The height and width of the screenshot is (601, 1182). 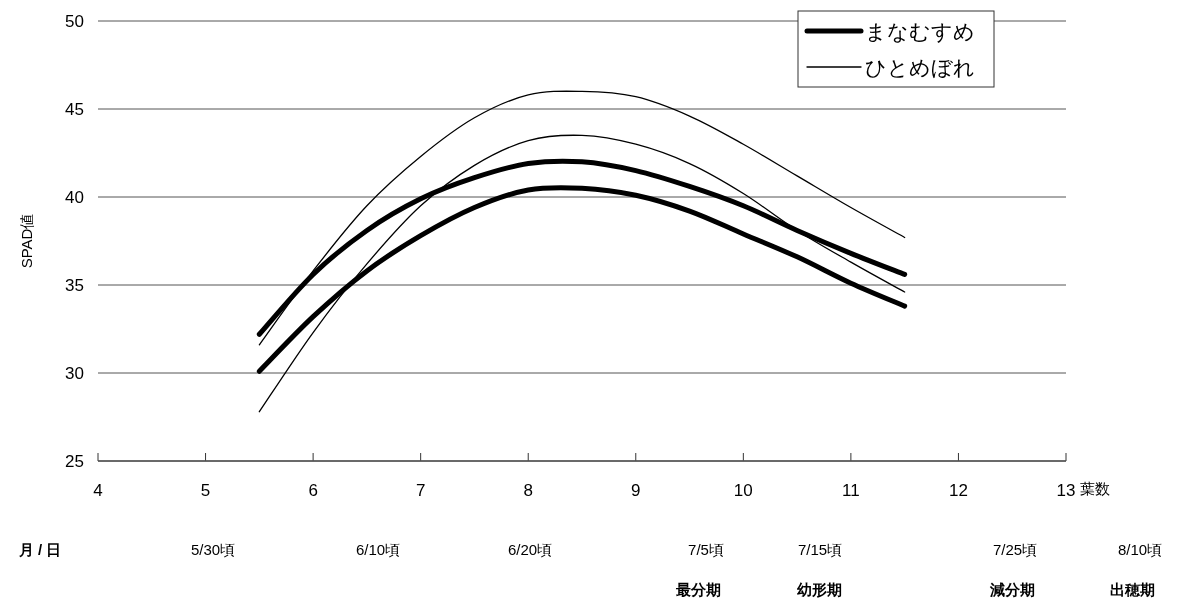 I want to click on legend-label: まなむすめ, so click(x=920, y=31).